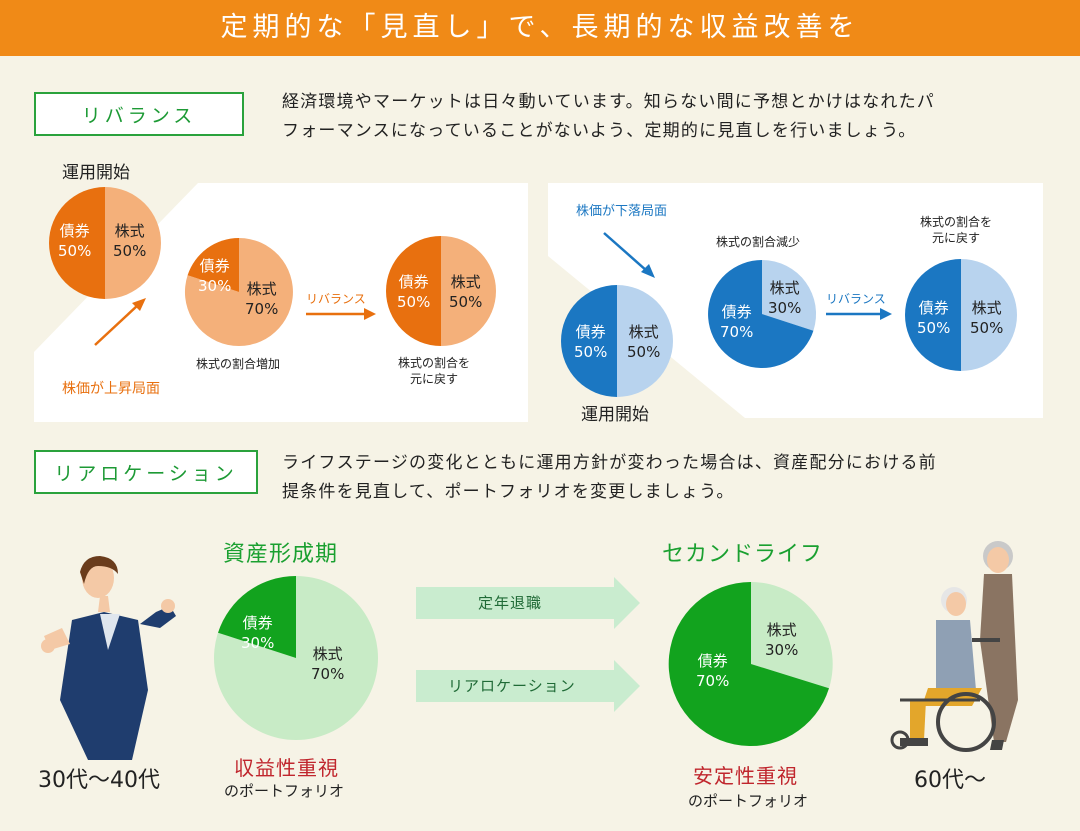  Describe the element at coordinates (336, 299) in the screenshot. I see `rising-arrow-label: リバランス` at that location.